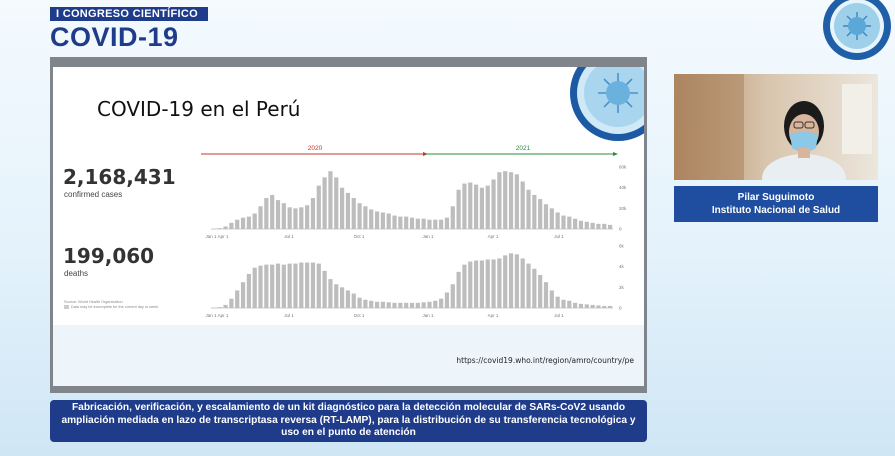 The width and height of the screenshot is (895, 456). I want to click on speaker-institution: Instituto Nacional de Salud, so click(776, 210).